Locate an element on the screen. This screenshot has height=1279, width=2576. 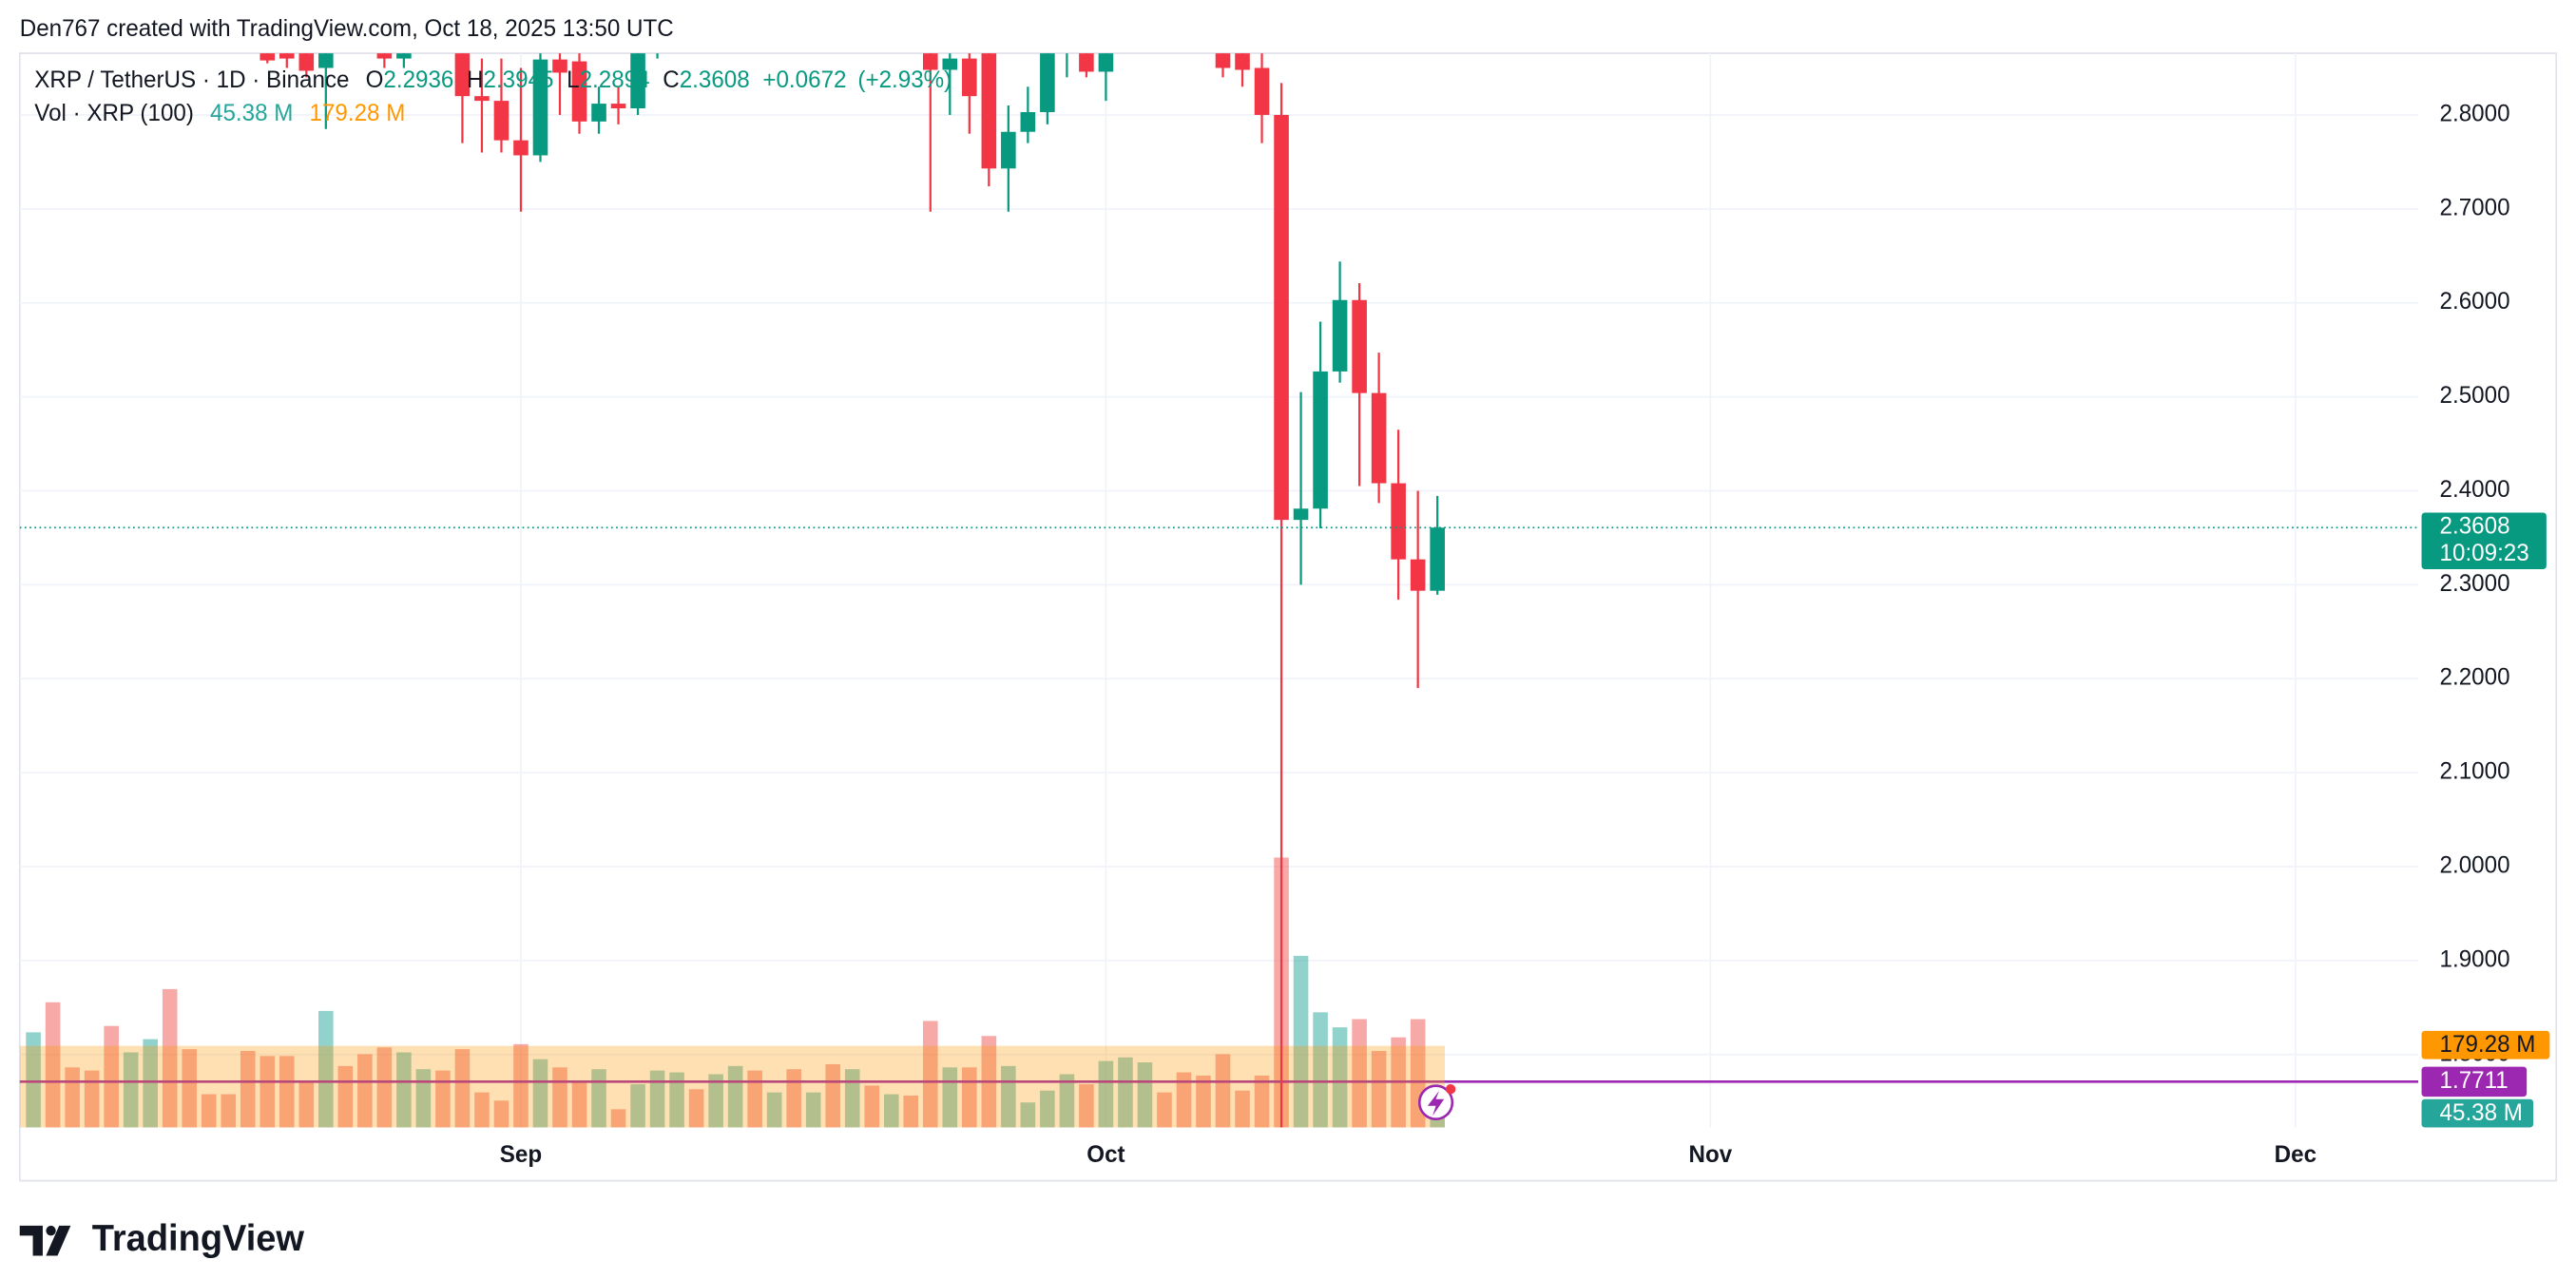
volume-last-label: 45.38 M is located at coordinates (2481, 1113).